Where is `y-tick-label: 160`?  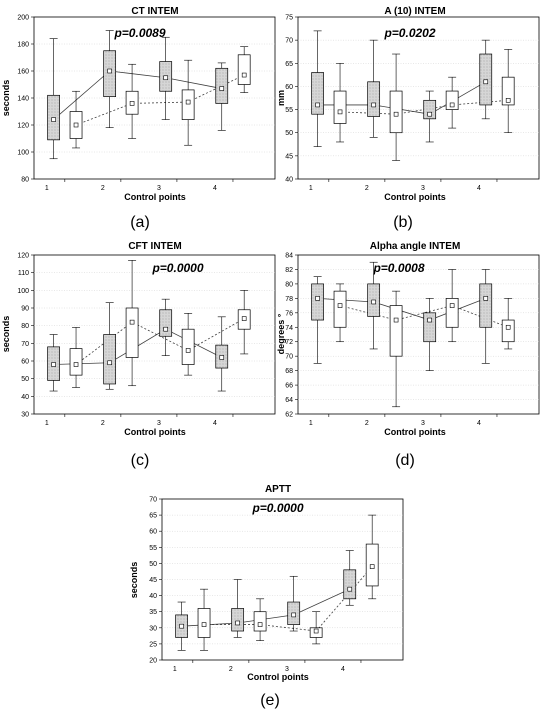
y-tick-label: 160 is located at coordinates (23, 72).